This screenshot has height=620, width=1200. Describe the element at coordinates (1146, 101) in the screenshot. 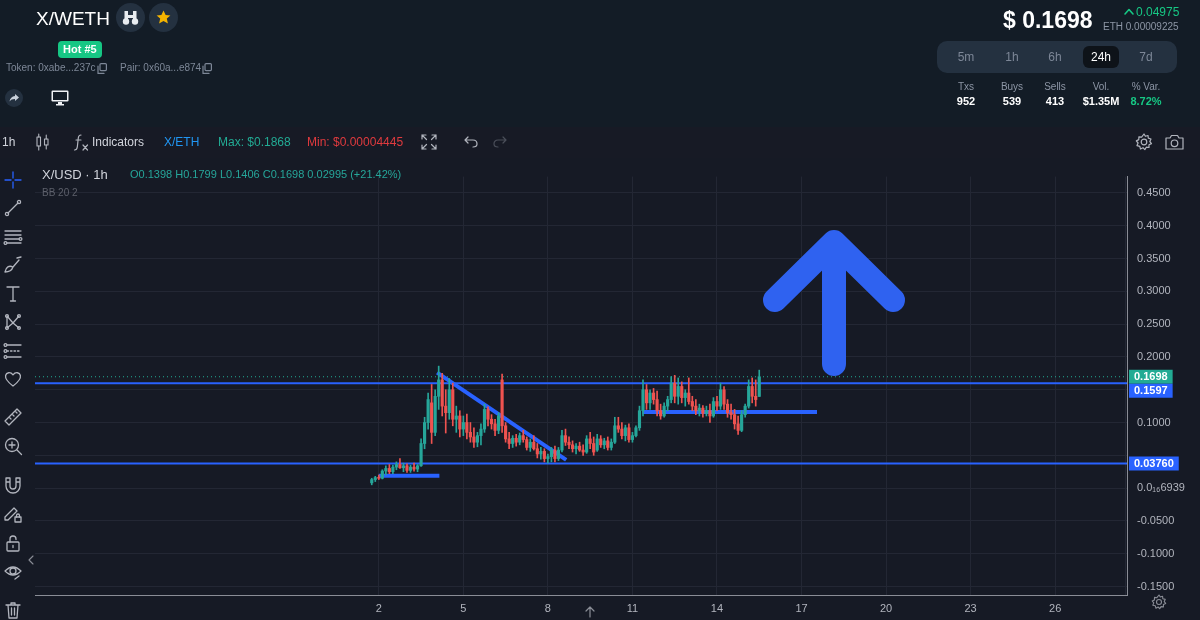

I see `text: 8.72%` at that location.